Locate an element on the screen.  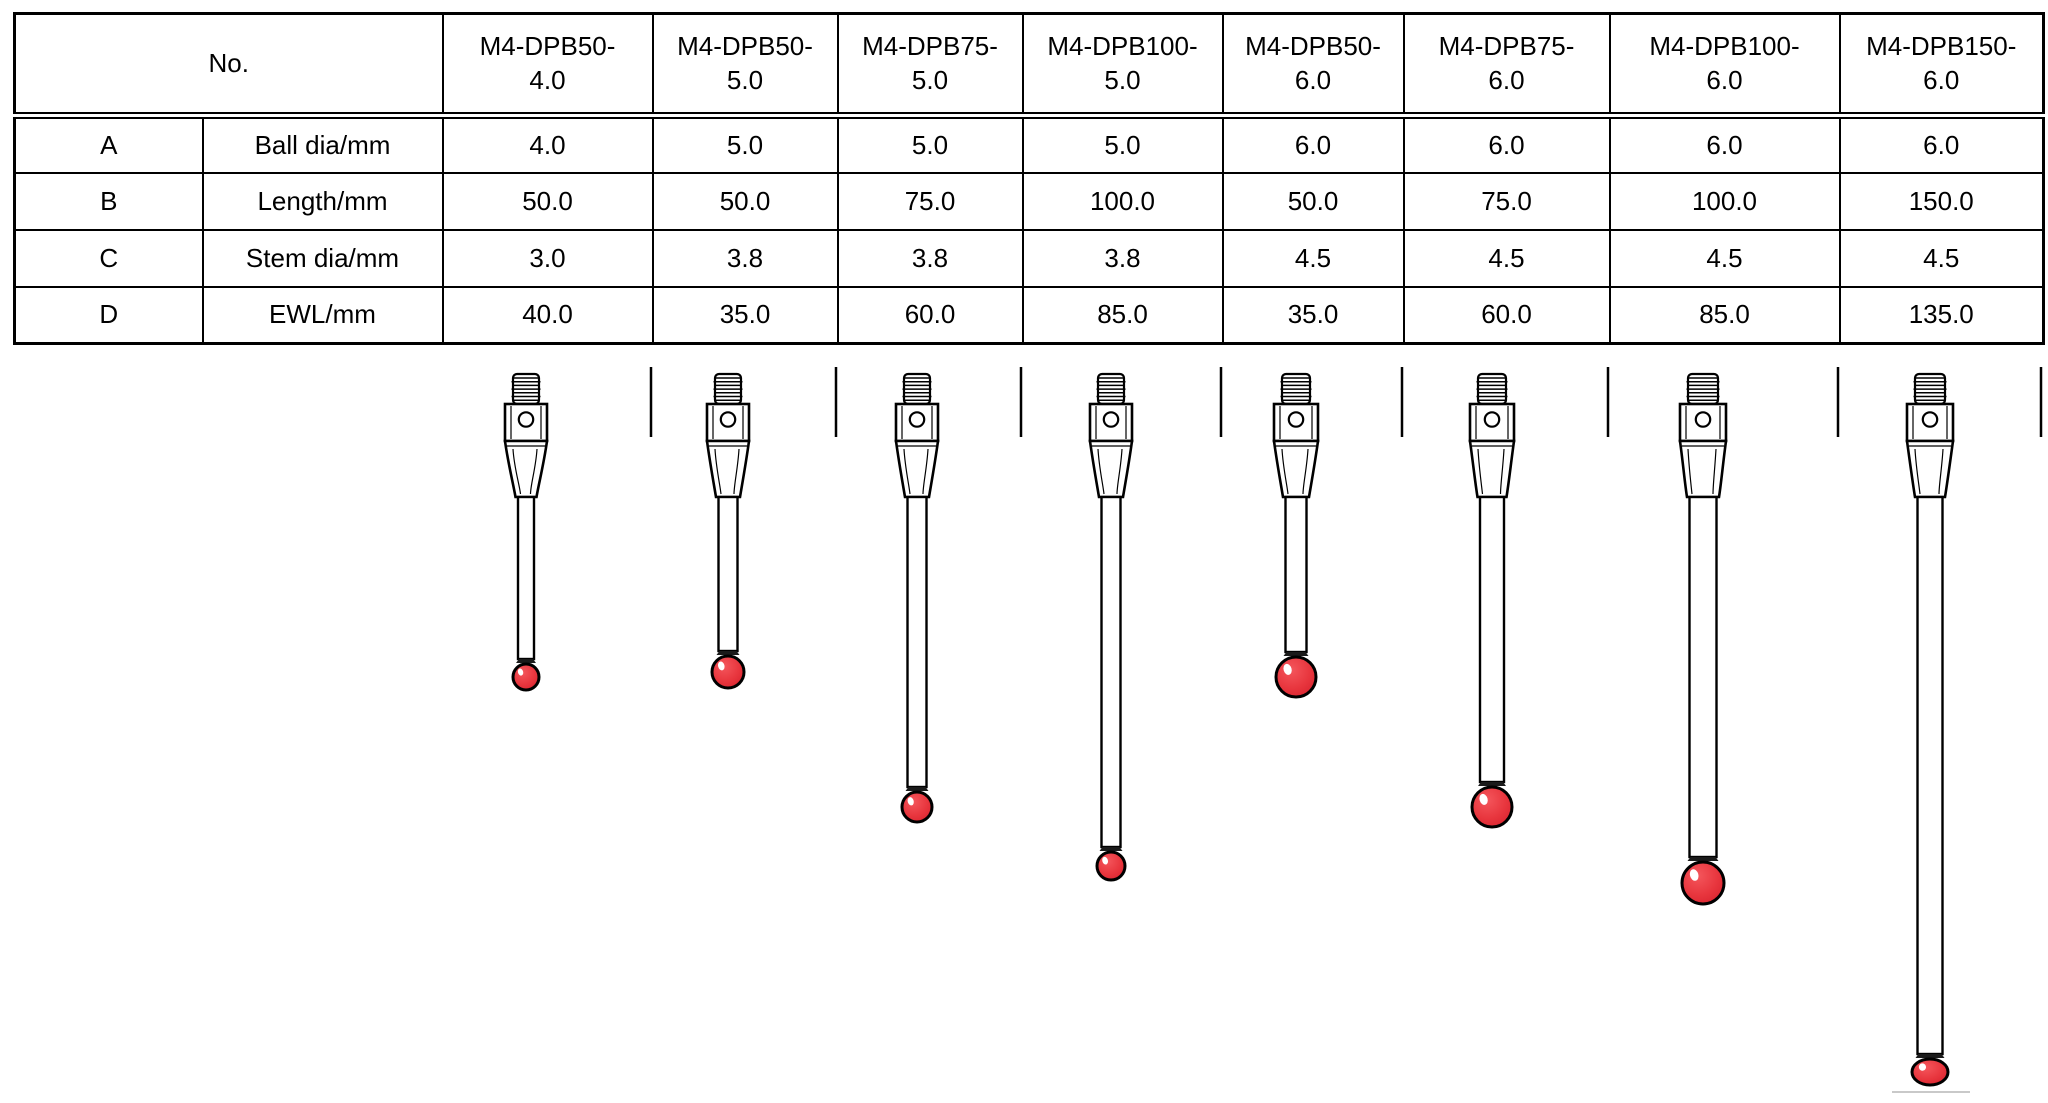
model-header-cell: M4-DPB150- 6.0 is located at coordinates (1941, 65).